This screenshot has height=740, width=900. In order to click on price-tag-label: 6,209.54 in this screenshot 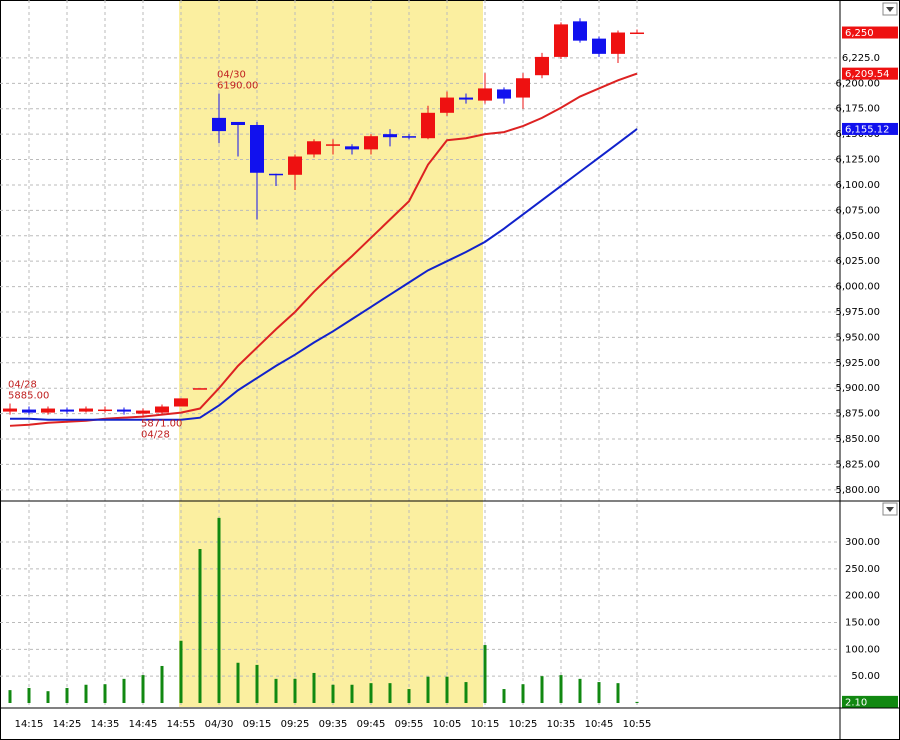, I will do `click(867, 74)`.